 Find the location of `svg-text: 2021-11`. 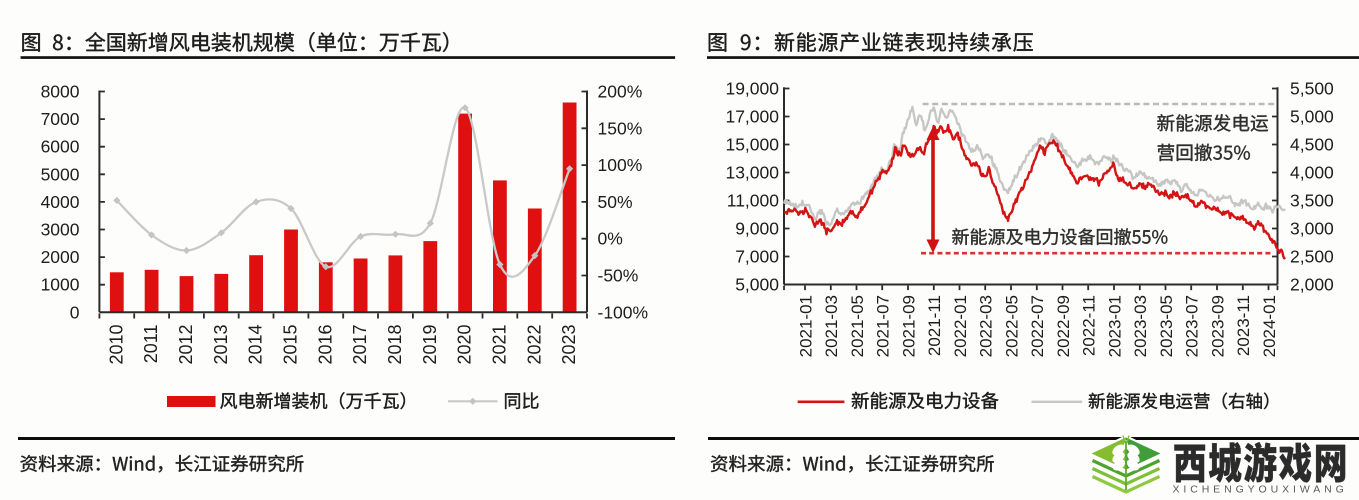

svg-text: 2021-11 is located at coordinates (934, 325).